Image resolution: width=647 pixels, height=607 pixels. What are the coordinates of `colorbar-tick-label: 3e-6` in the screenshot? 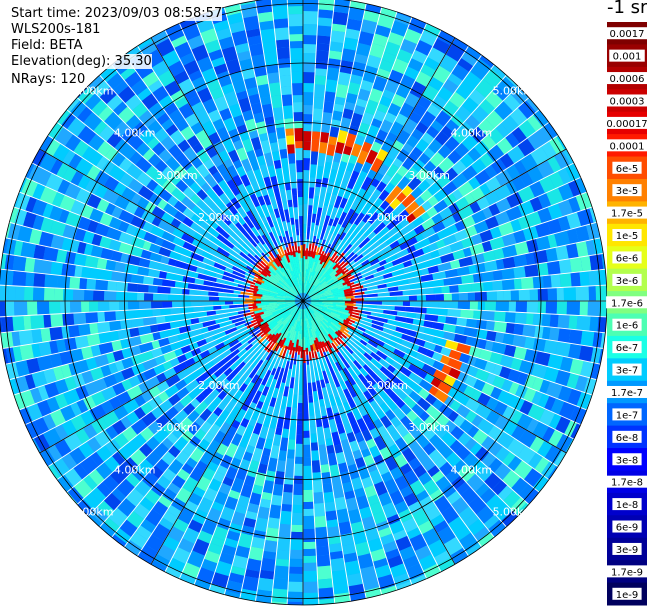 It's located at (627, 281).